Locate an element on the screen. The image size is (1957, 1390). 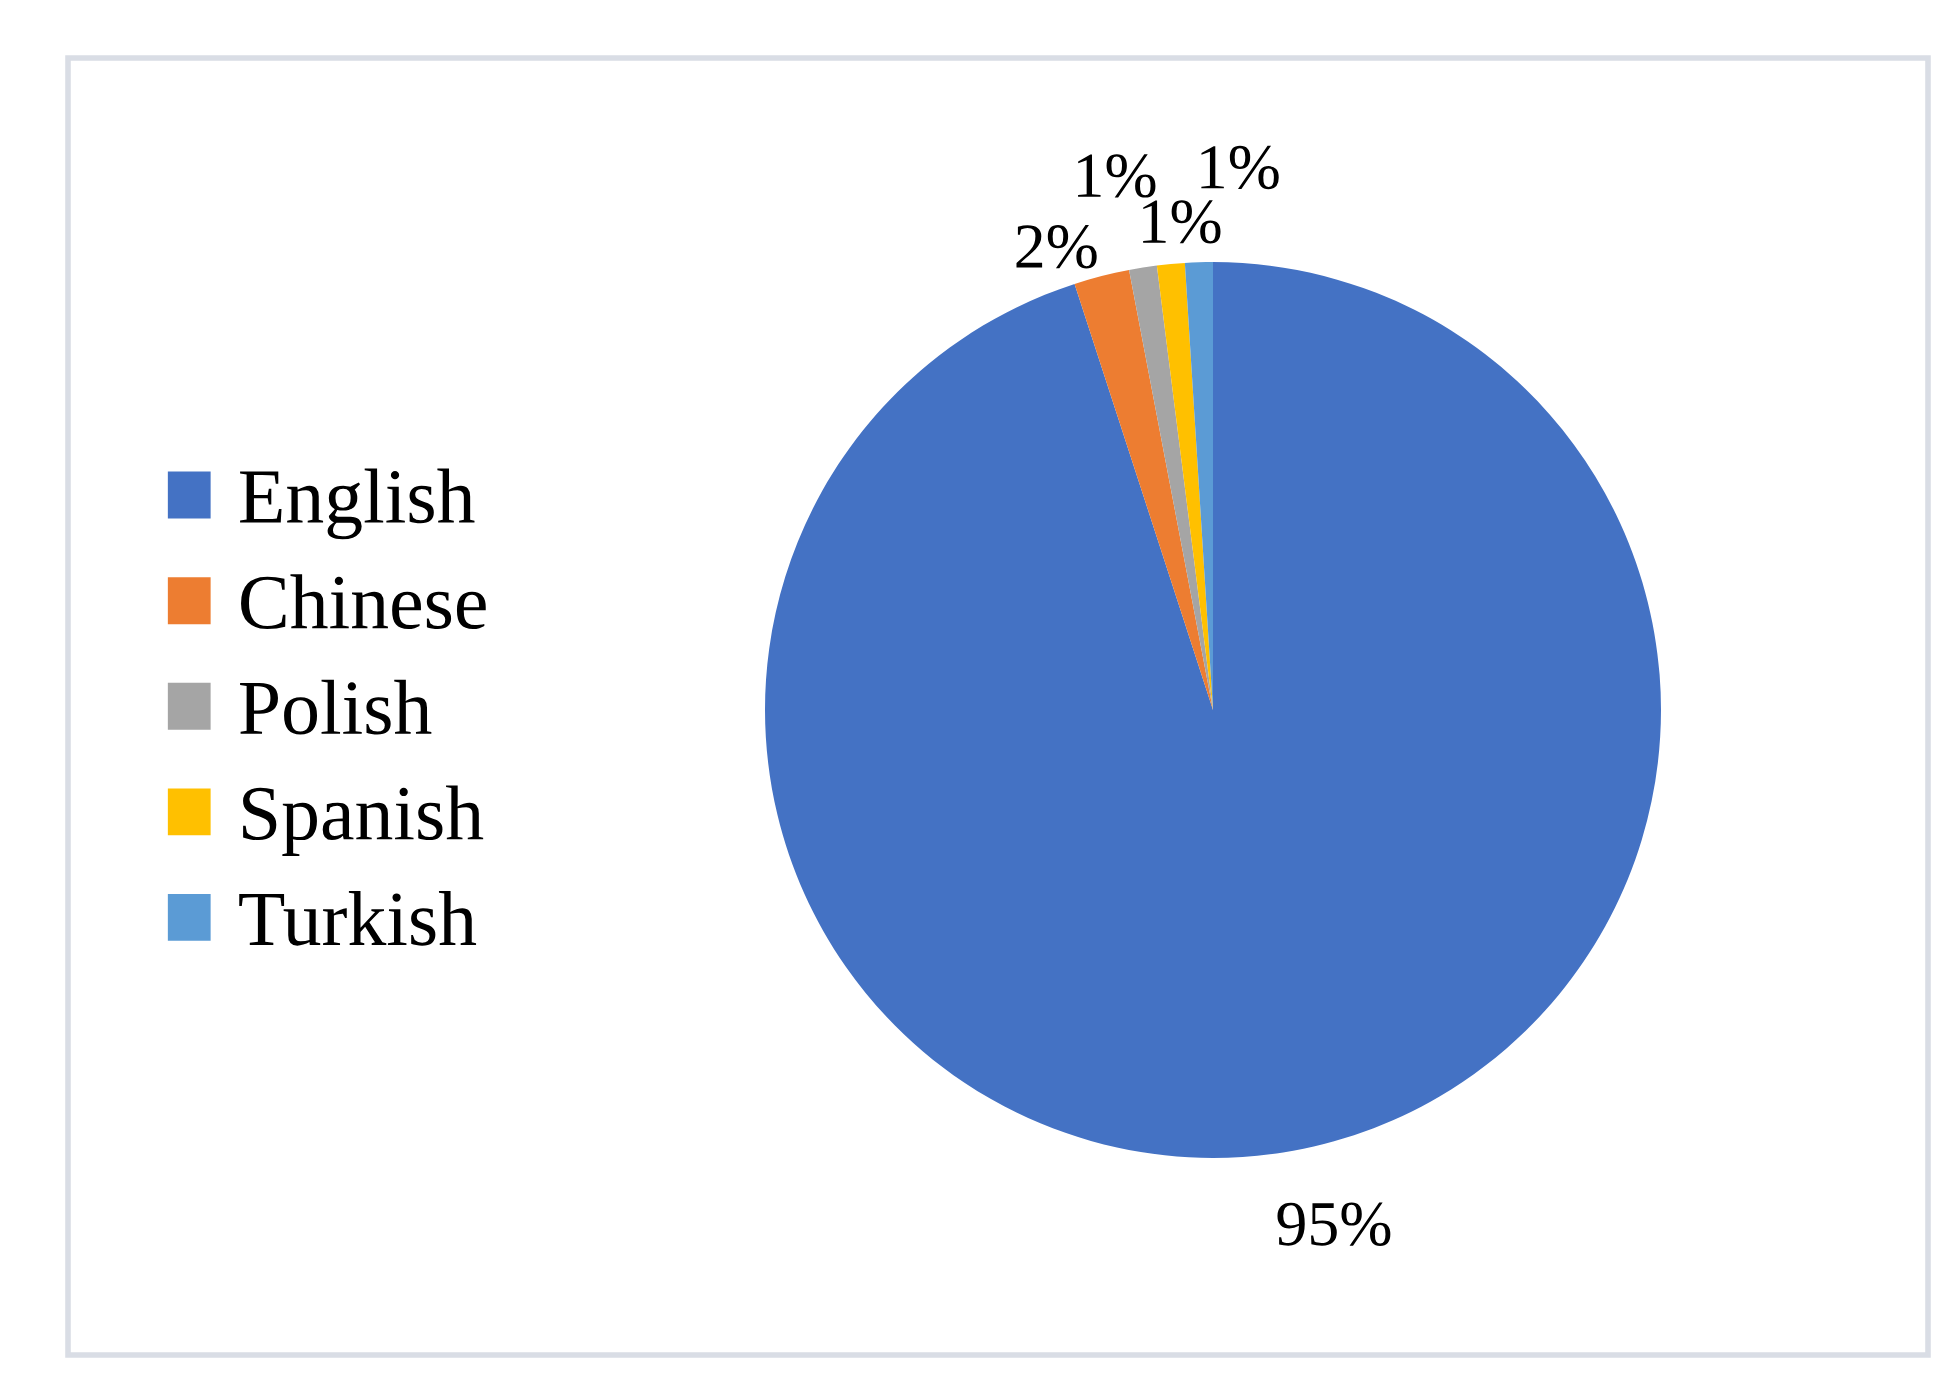
legend-label: Spanish is located at coordinates (363, 820).